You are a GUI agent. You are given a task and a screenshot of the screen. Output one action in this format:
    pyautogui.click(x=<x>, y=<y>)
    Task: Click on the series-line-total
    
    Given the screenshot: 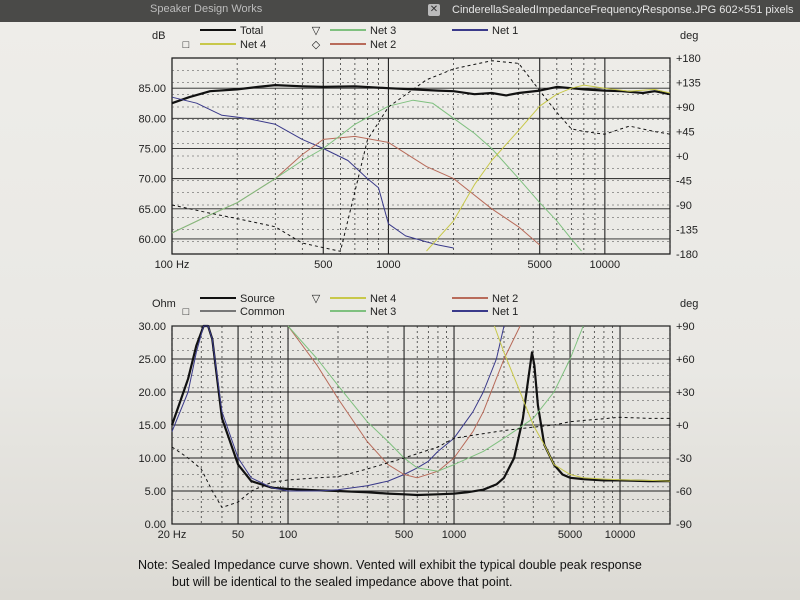 What is the action you would take?
    pyautogui.click(x=421, y=94)
    